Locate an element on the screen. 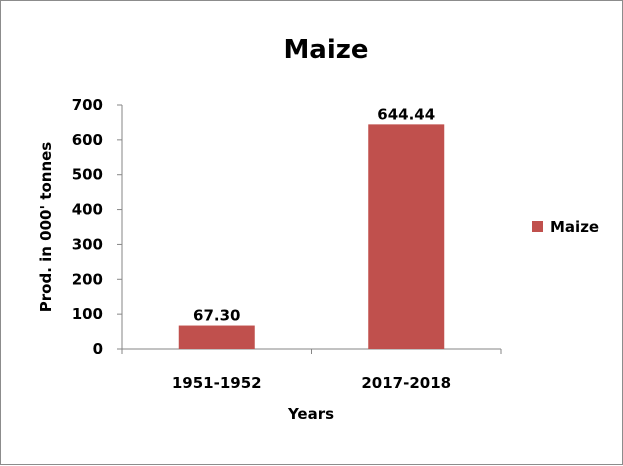 The height and width of the screenshot is (466, 623). legend: Maize is located at coordinates (565, 227).